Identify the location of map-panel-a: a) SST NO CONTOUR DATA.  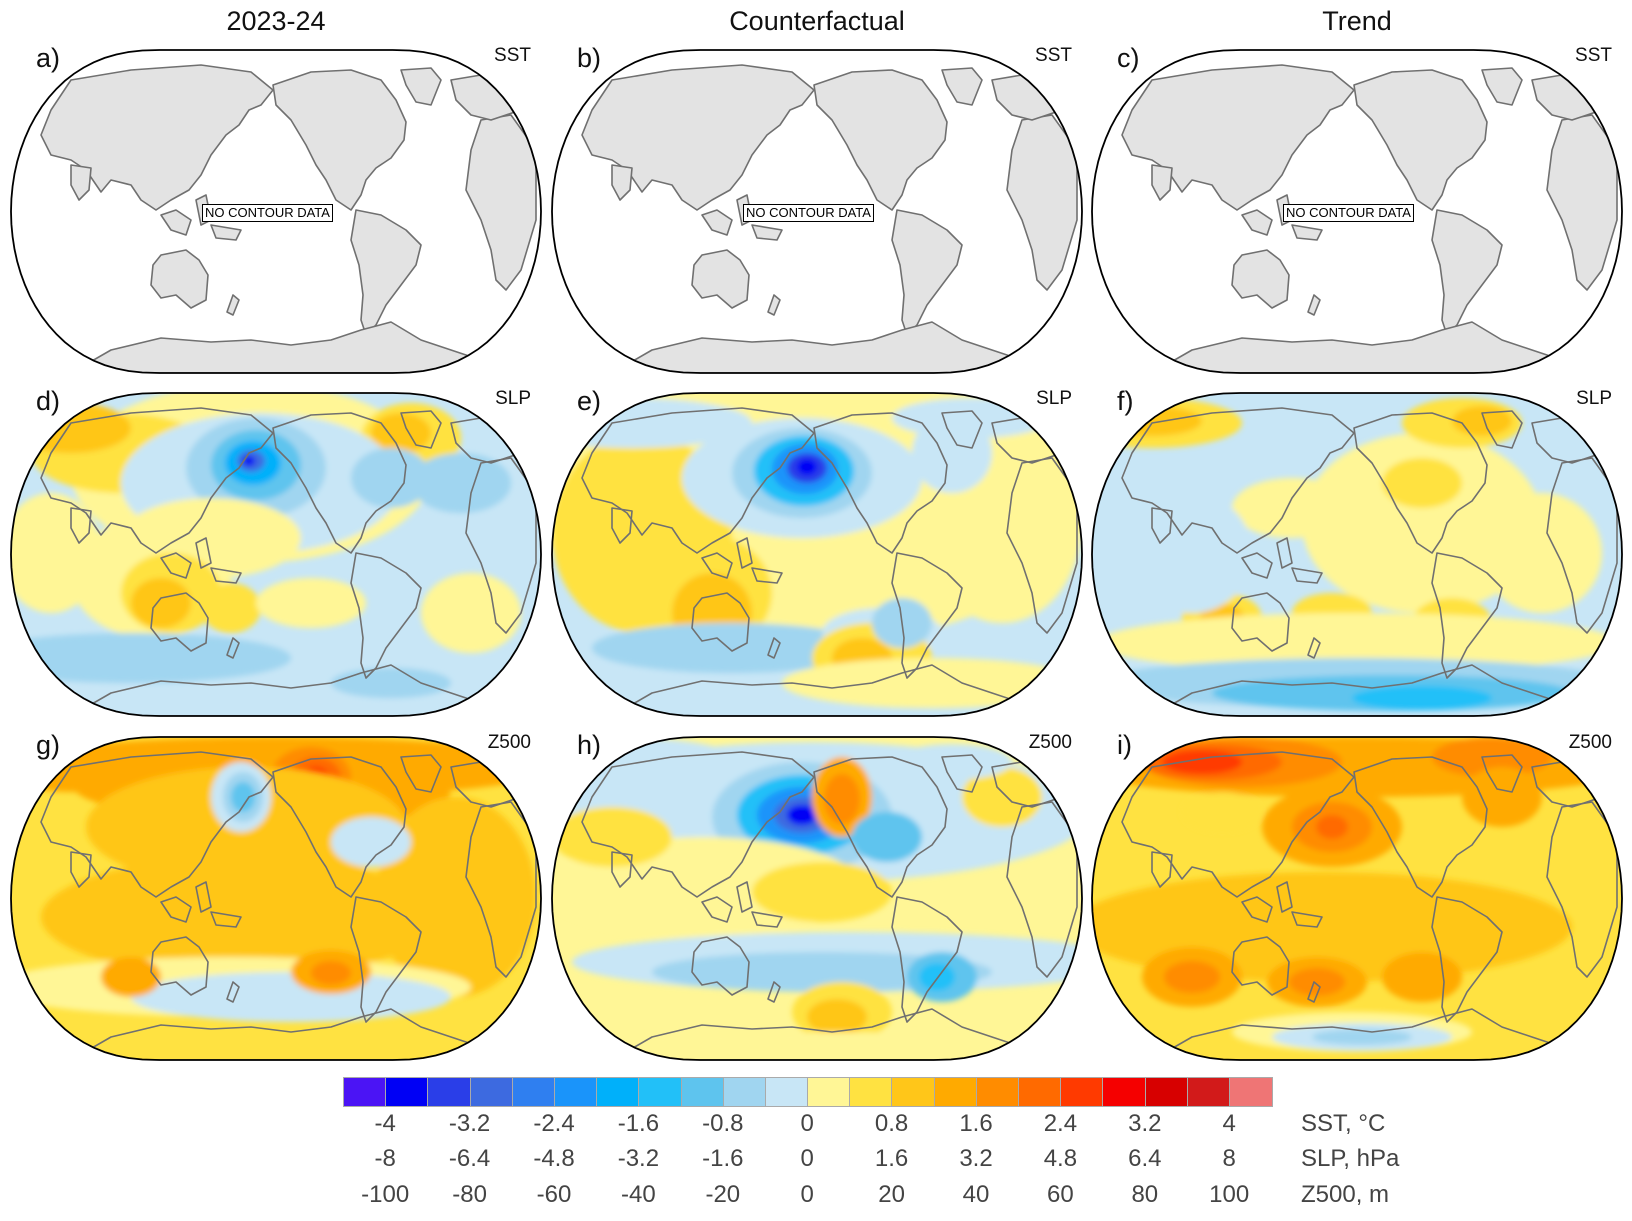
(276, 208).